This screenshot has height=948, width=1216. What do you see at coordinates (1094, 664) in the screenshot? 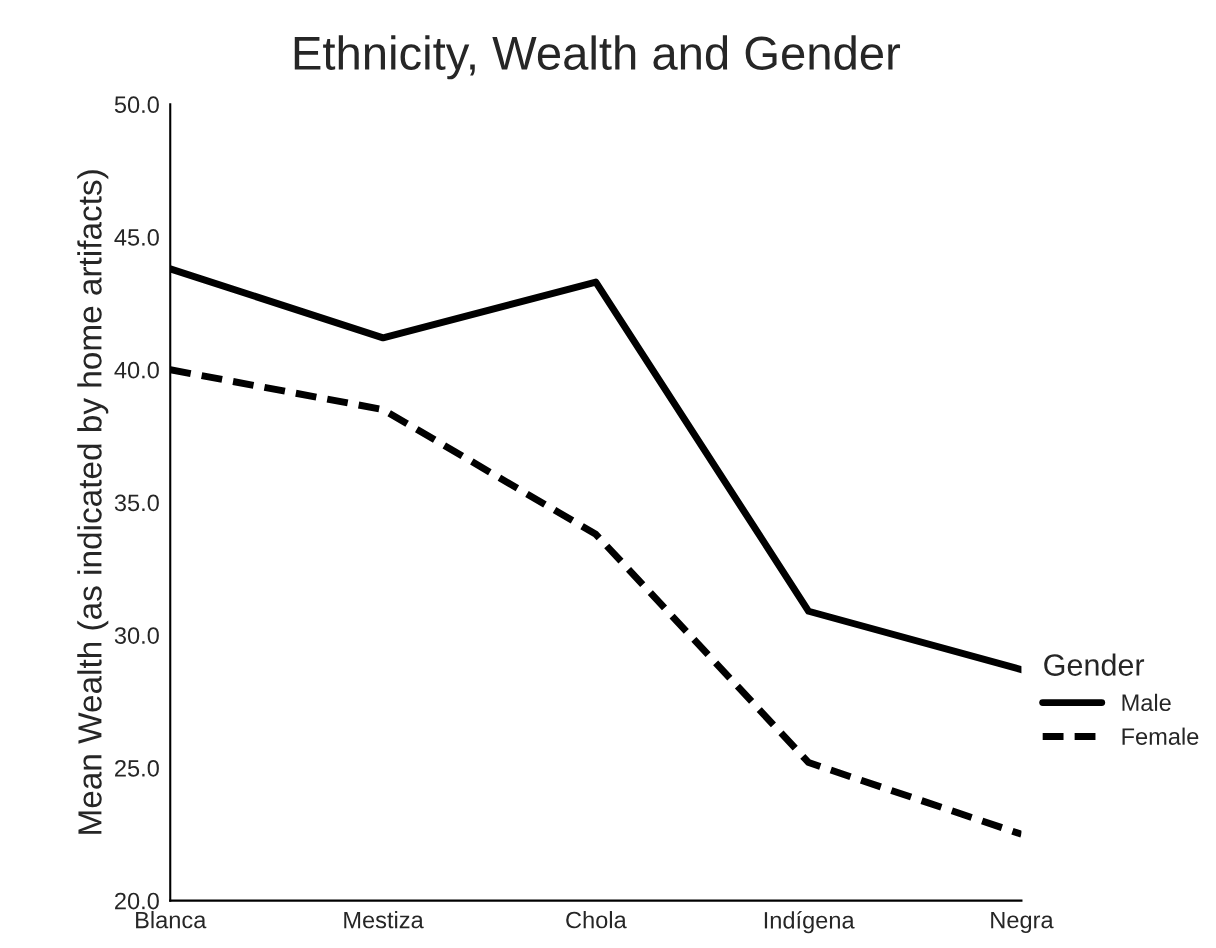
I see `legend-title: Gender` at bounding box center [1094, 664].